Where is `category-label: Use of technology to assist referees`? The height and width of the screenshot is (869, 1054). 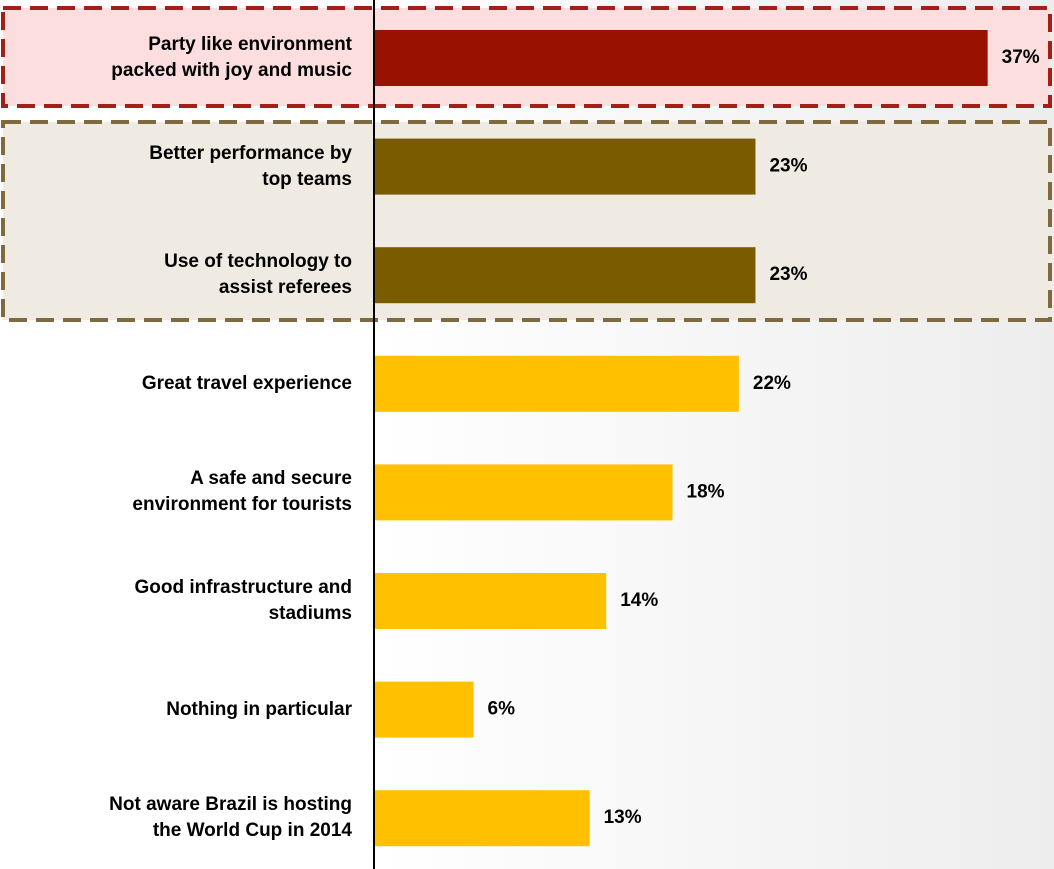 category-label: Use of technology to assist referees is located at coordinates (258, 275).